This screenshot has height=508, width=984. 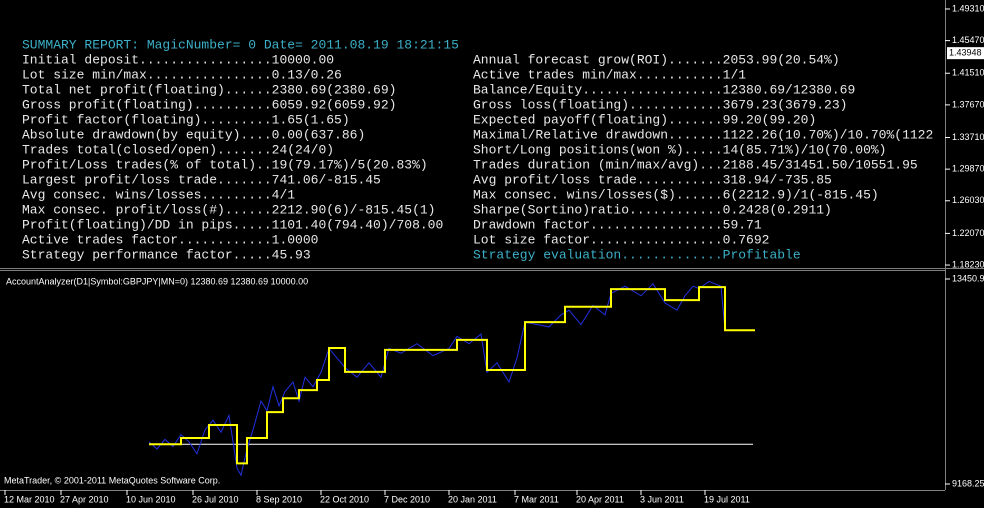 I want to click on report-line: Trades total(closed/open).......24(24/0), so click(x=178, y=149).